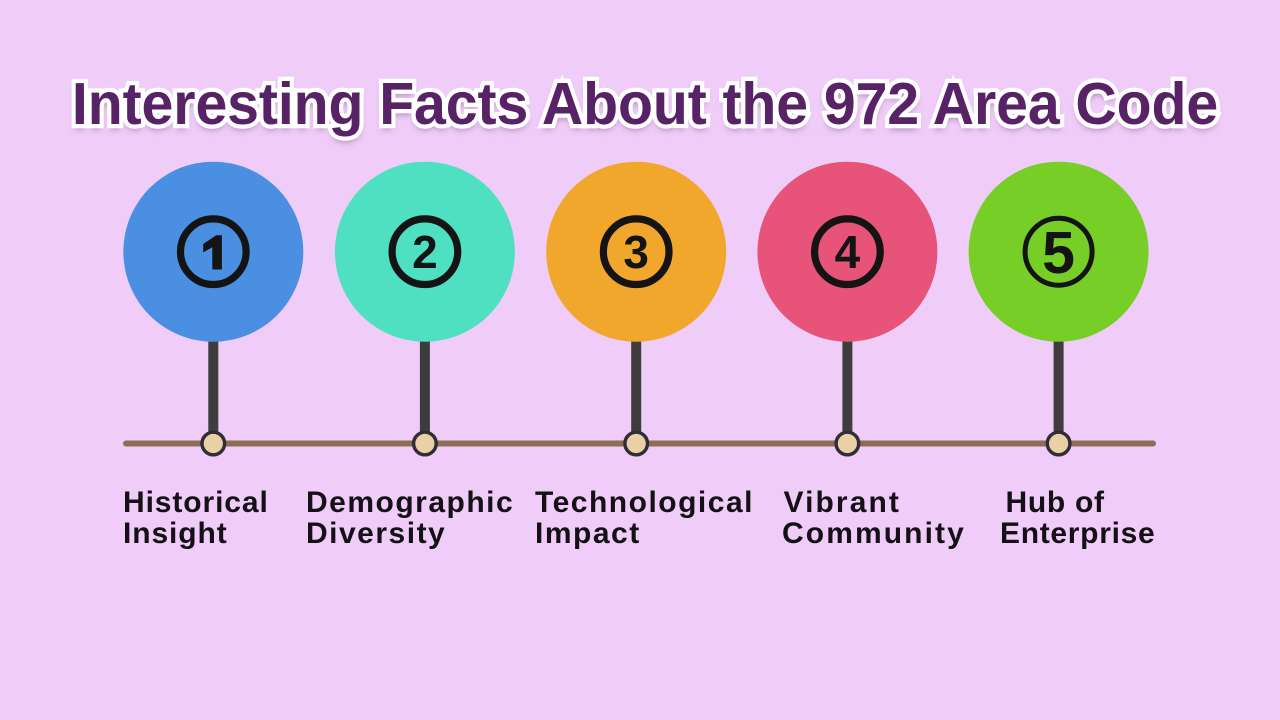 The image size is (1280, 720). What do you see at coordinates (425, 252) in the screenshot?
I see `svg-text: 2` at bounding box center [425, 252].